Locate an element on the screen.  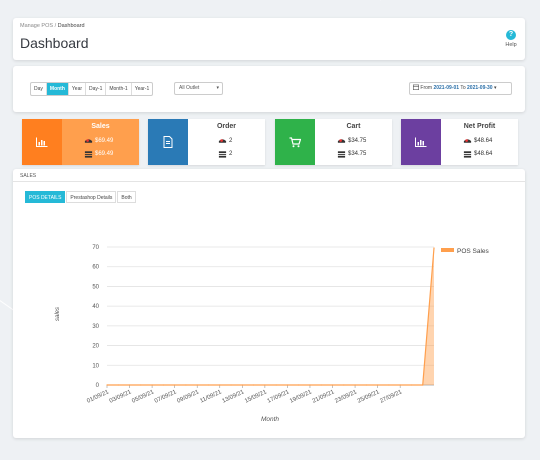
outlet-select-value: All Outlet is located at coordinates (189, 88).